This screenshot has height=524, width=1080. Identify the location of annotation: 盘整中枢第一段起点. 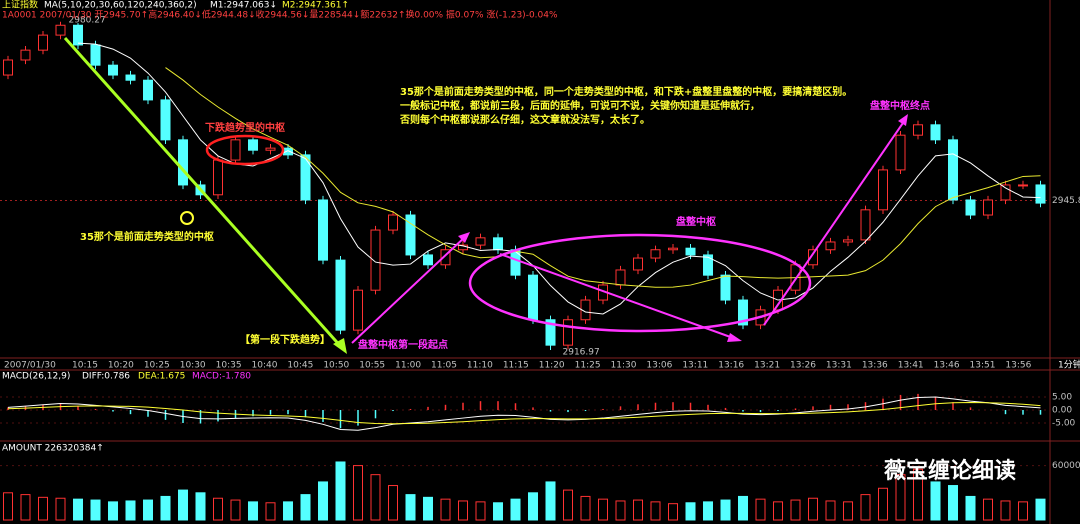
(403, 344).